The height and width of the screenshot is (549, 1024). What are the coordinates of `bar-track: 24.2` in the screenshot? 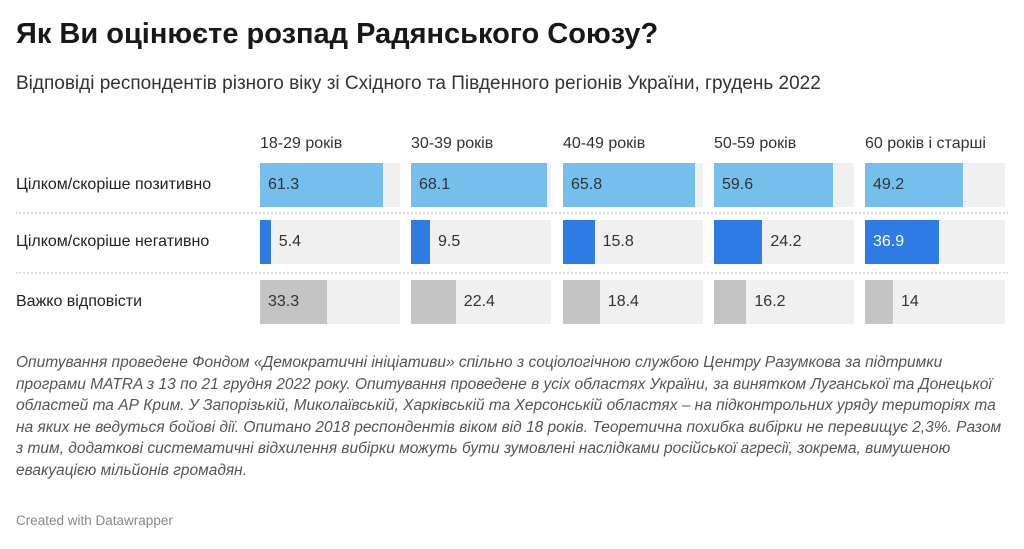 It's located at (784, 242).